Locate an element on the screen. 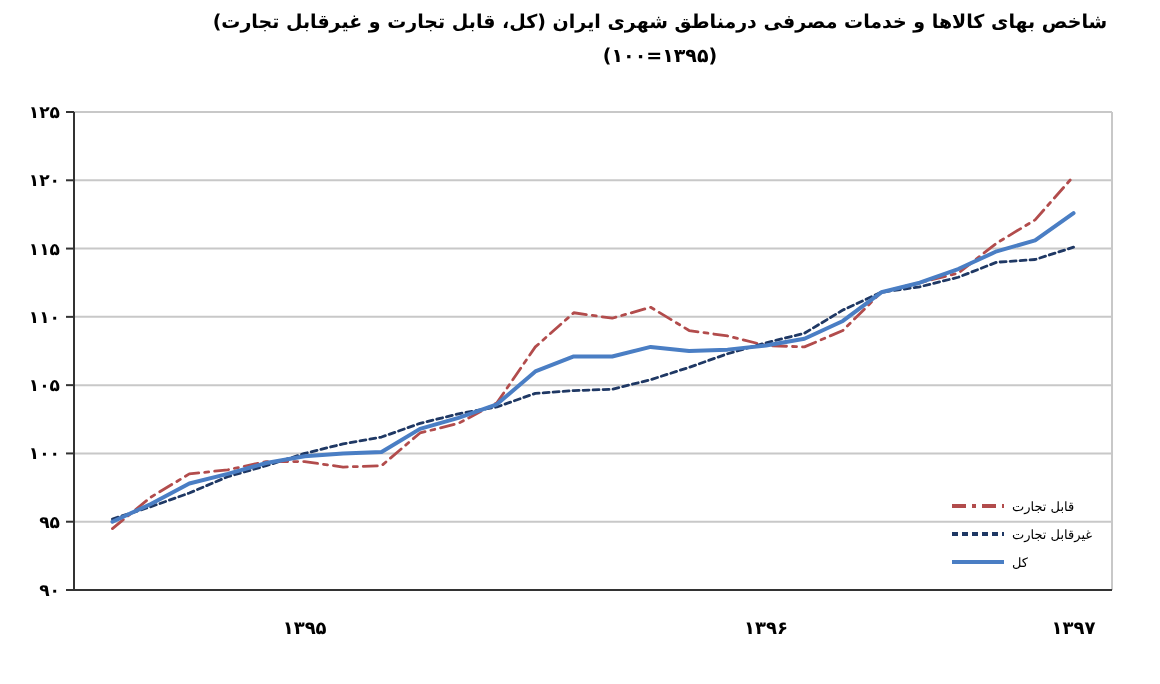 The image size is (1160, 684). y-tick-label: ۱۲۰ is located at coordinates (44, 182).